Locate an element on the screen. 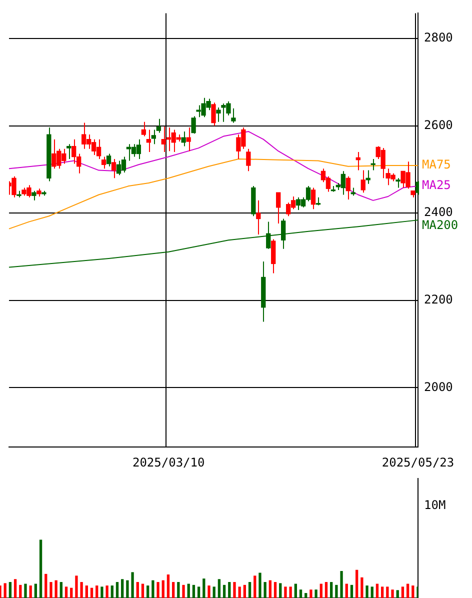 This screenshot has height=598, width=472. x-tick-label: 2025/05/23 is located at coordinates (418, 462).